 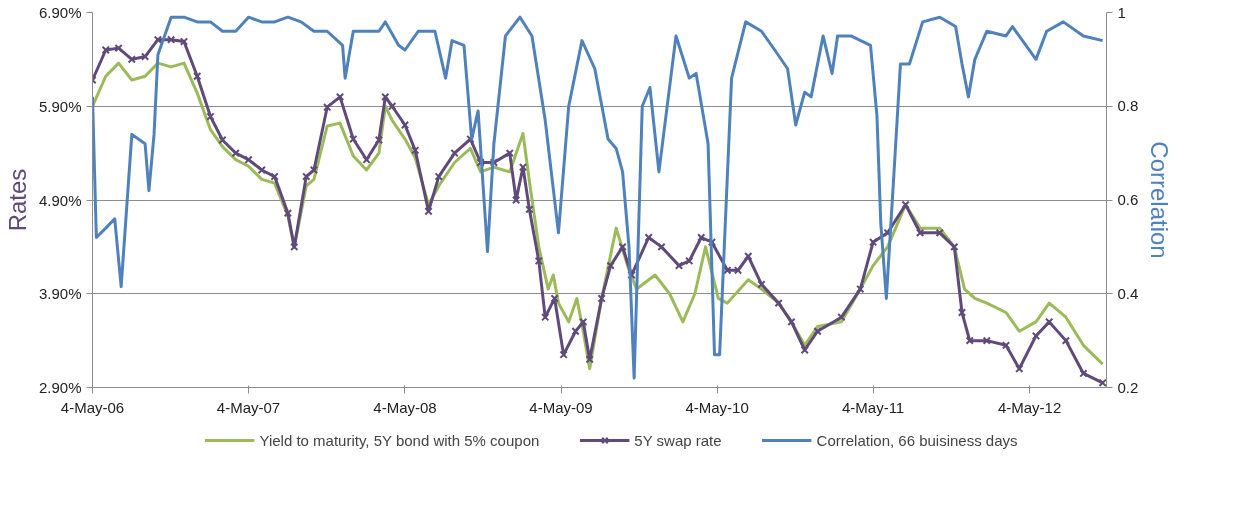 I want to click on x-tick-label: 4-May-07, so click(x=248, y=407).